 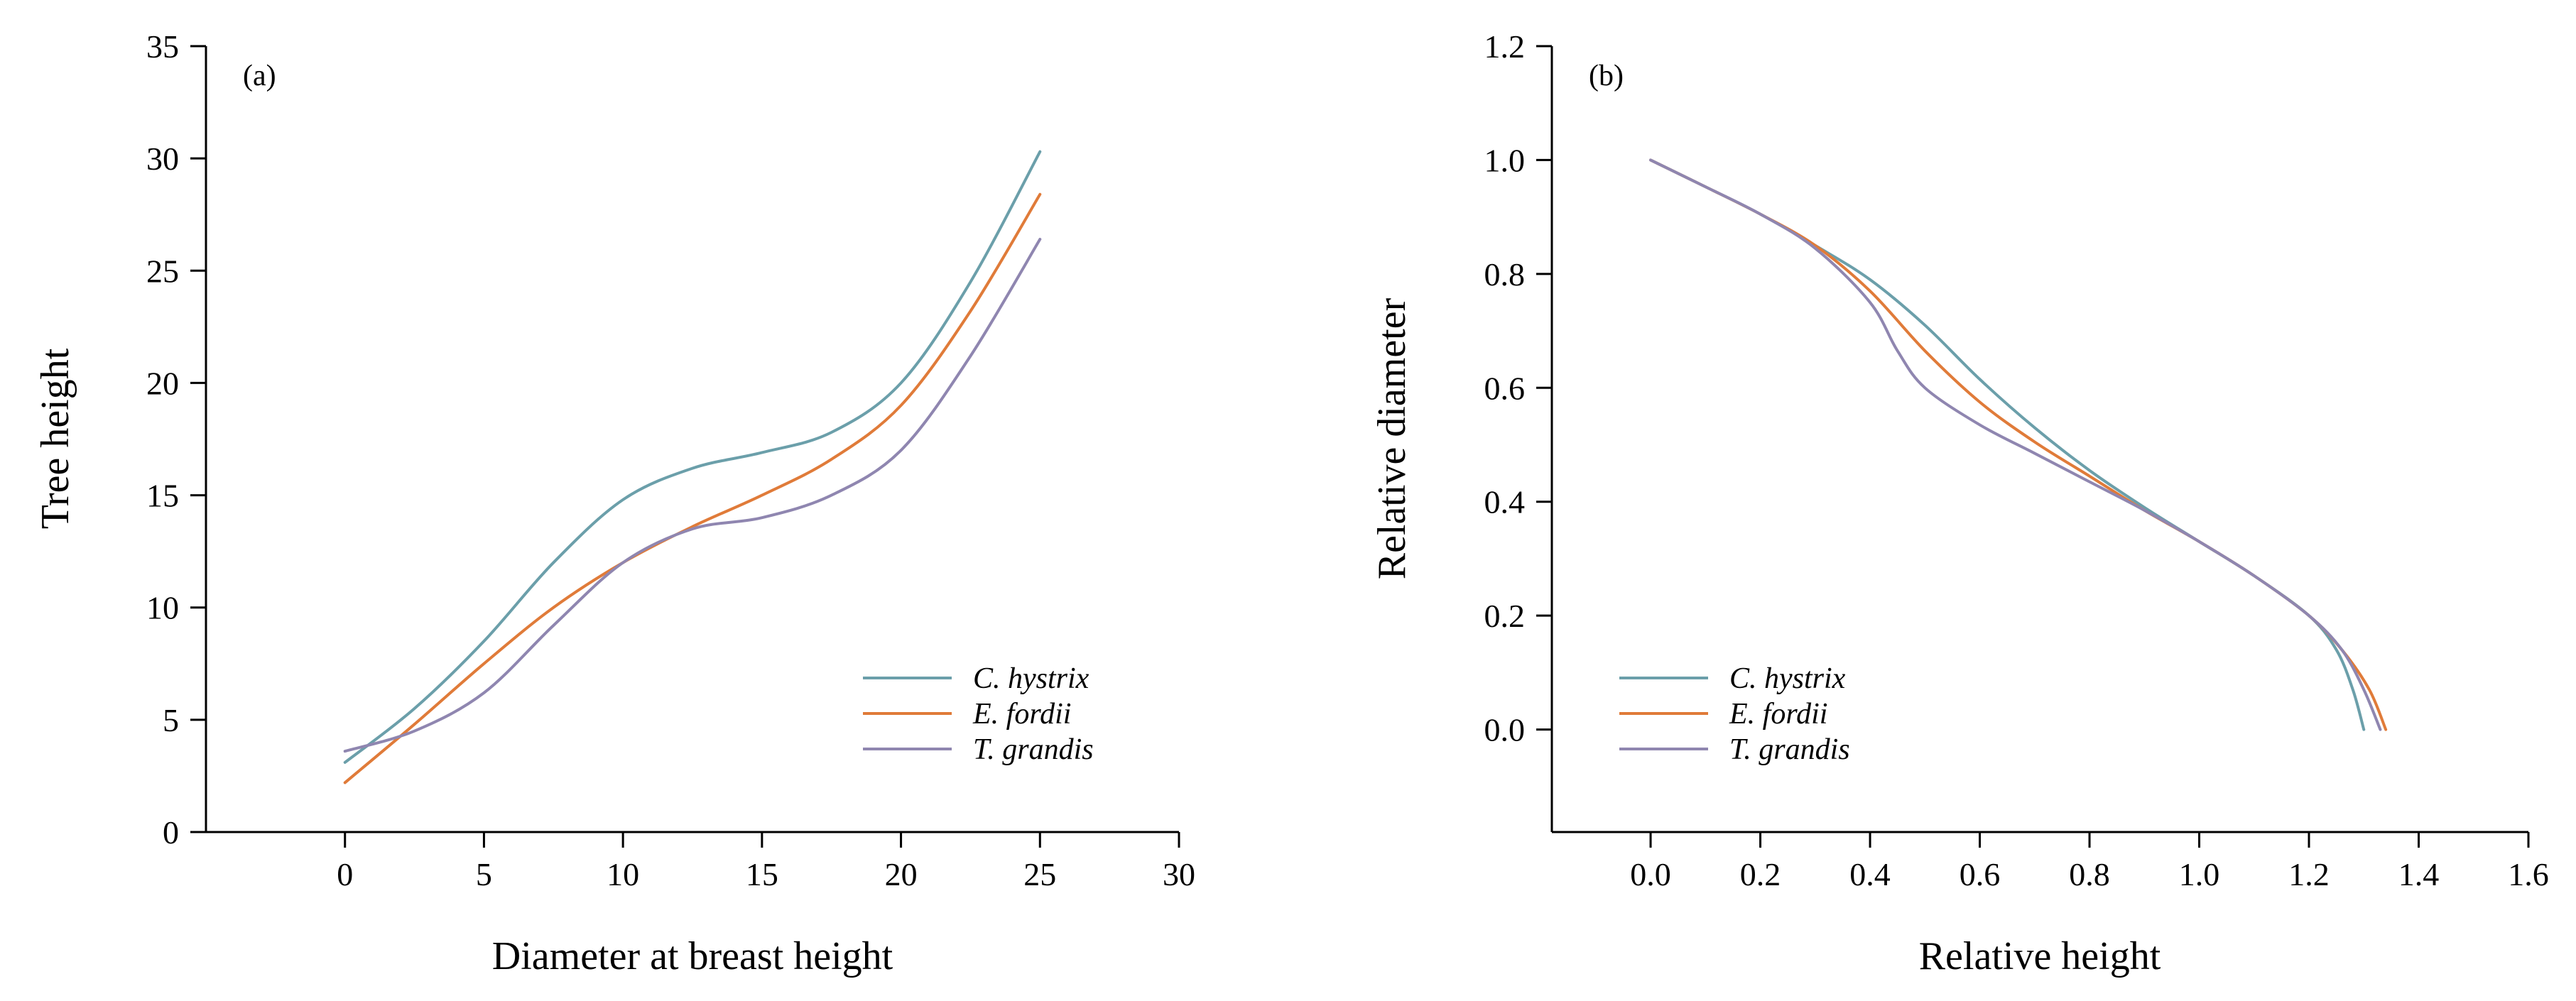 I want to click on panel-a-y-axis-title: Tree height, so click(x=55, y=438).